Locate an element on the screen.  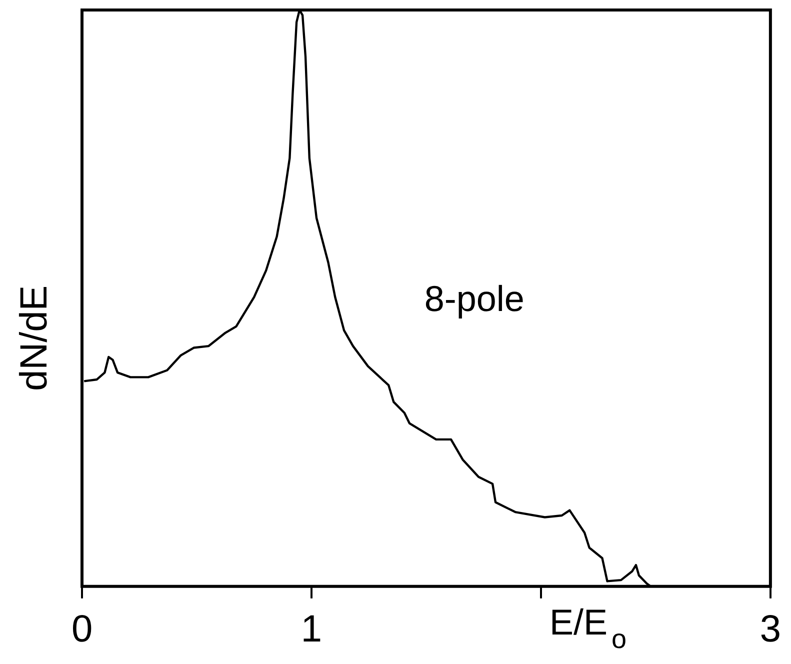
y-axis-title: dN/dE is located at coordinates (34, 338).